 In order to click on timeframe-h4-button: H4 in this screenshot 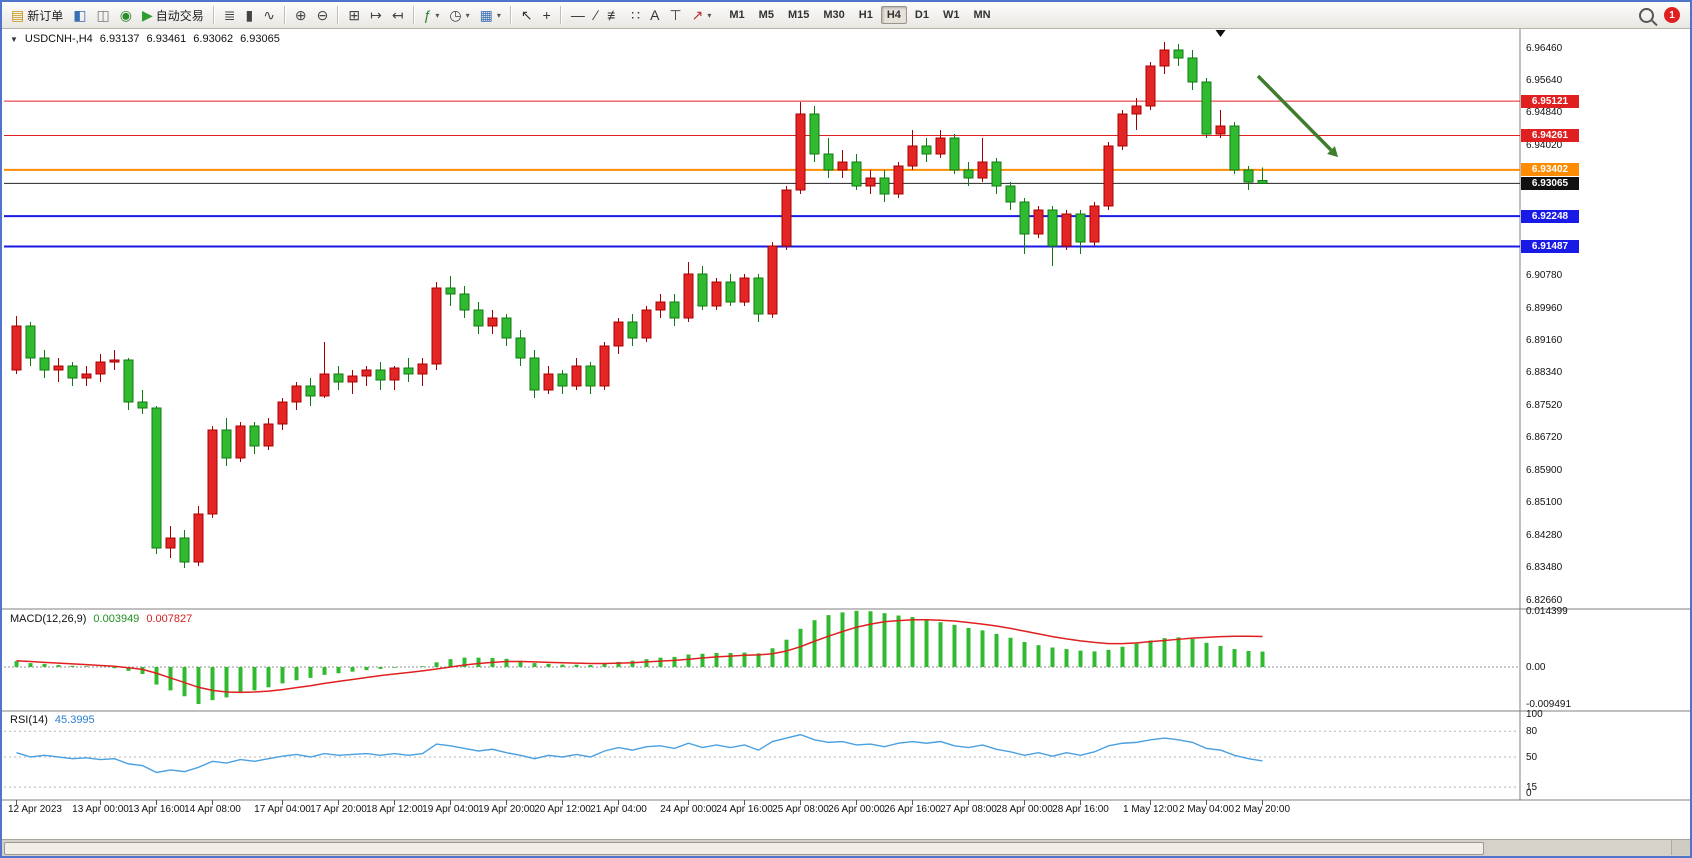, I will do `click(893, 15)`.